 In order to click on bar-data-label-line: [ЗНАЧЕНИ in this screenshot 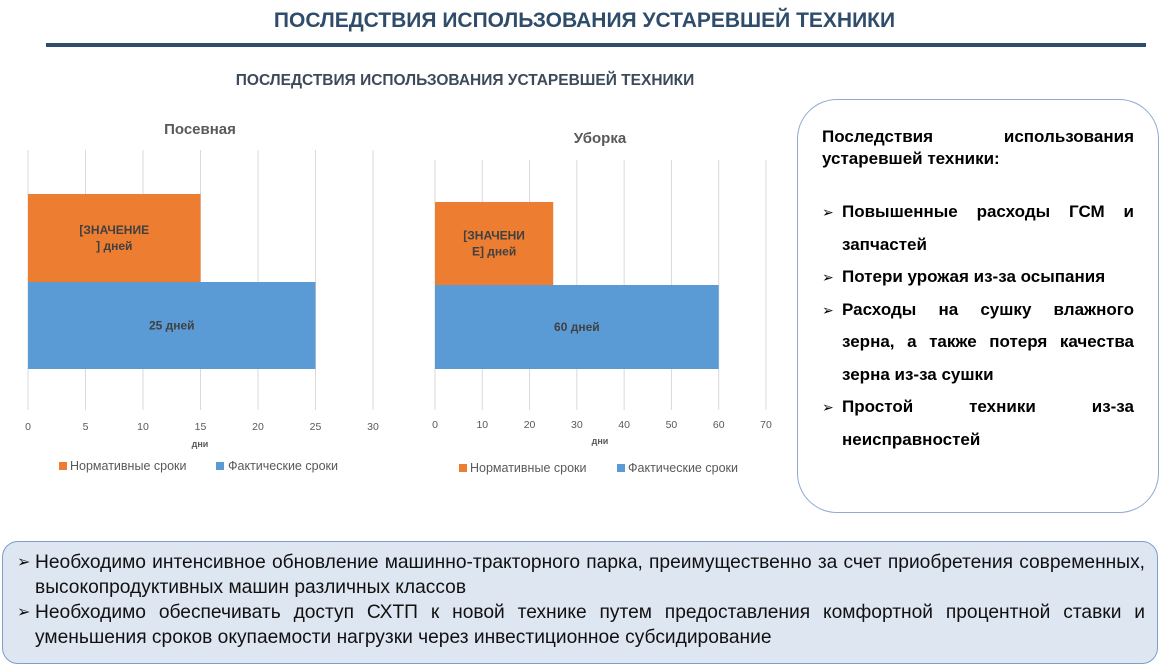, I will do `click(494, 236)`.